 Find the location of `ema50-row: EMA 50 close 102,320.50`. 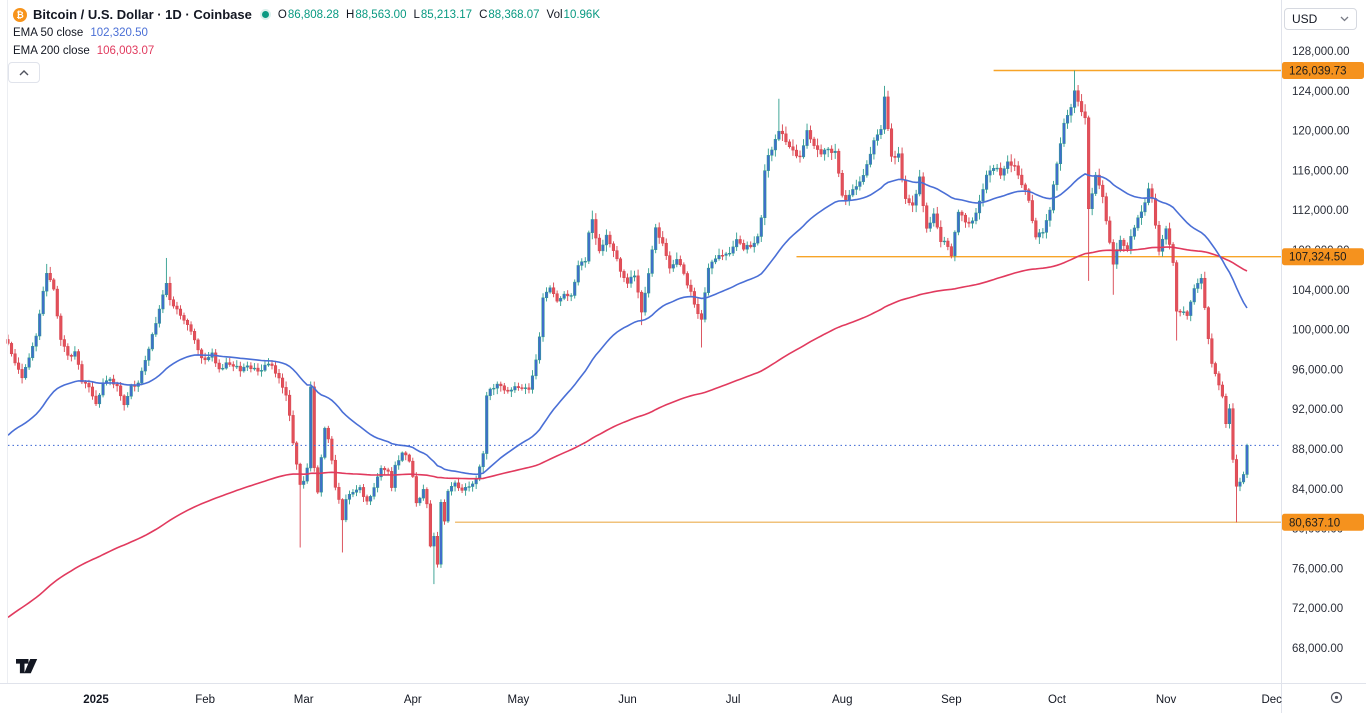

ema50-row: EMA 50 close 102,320.50 is located at coordinates (306, 32).